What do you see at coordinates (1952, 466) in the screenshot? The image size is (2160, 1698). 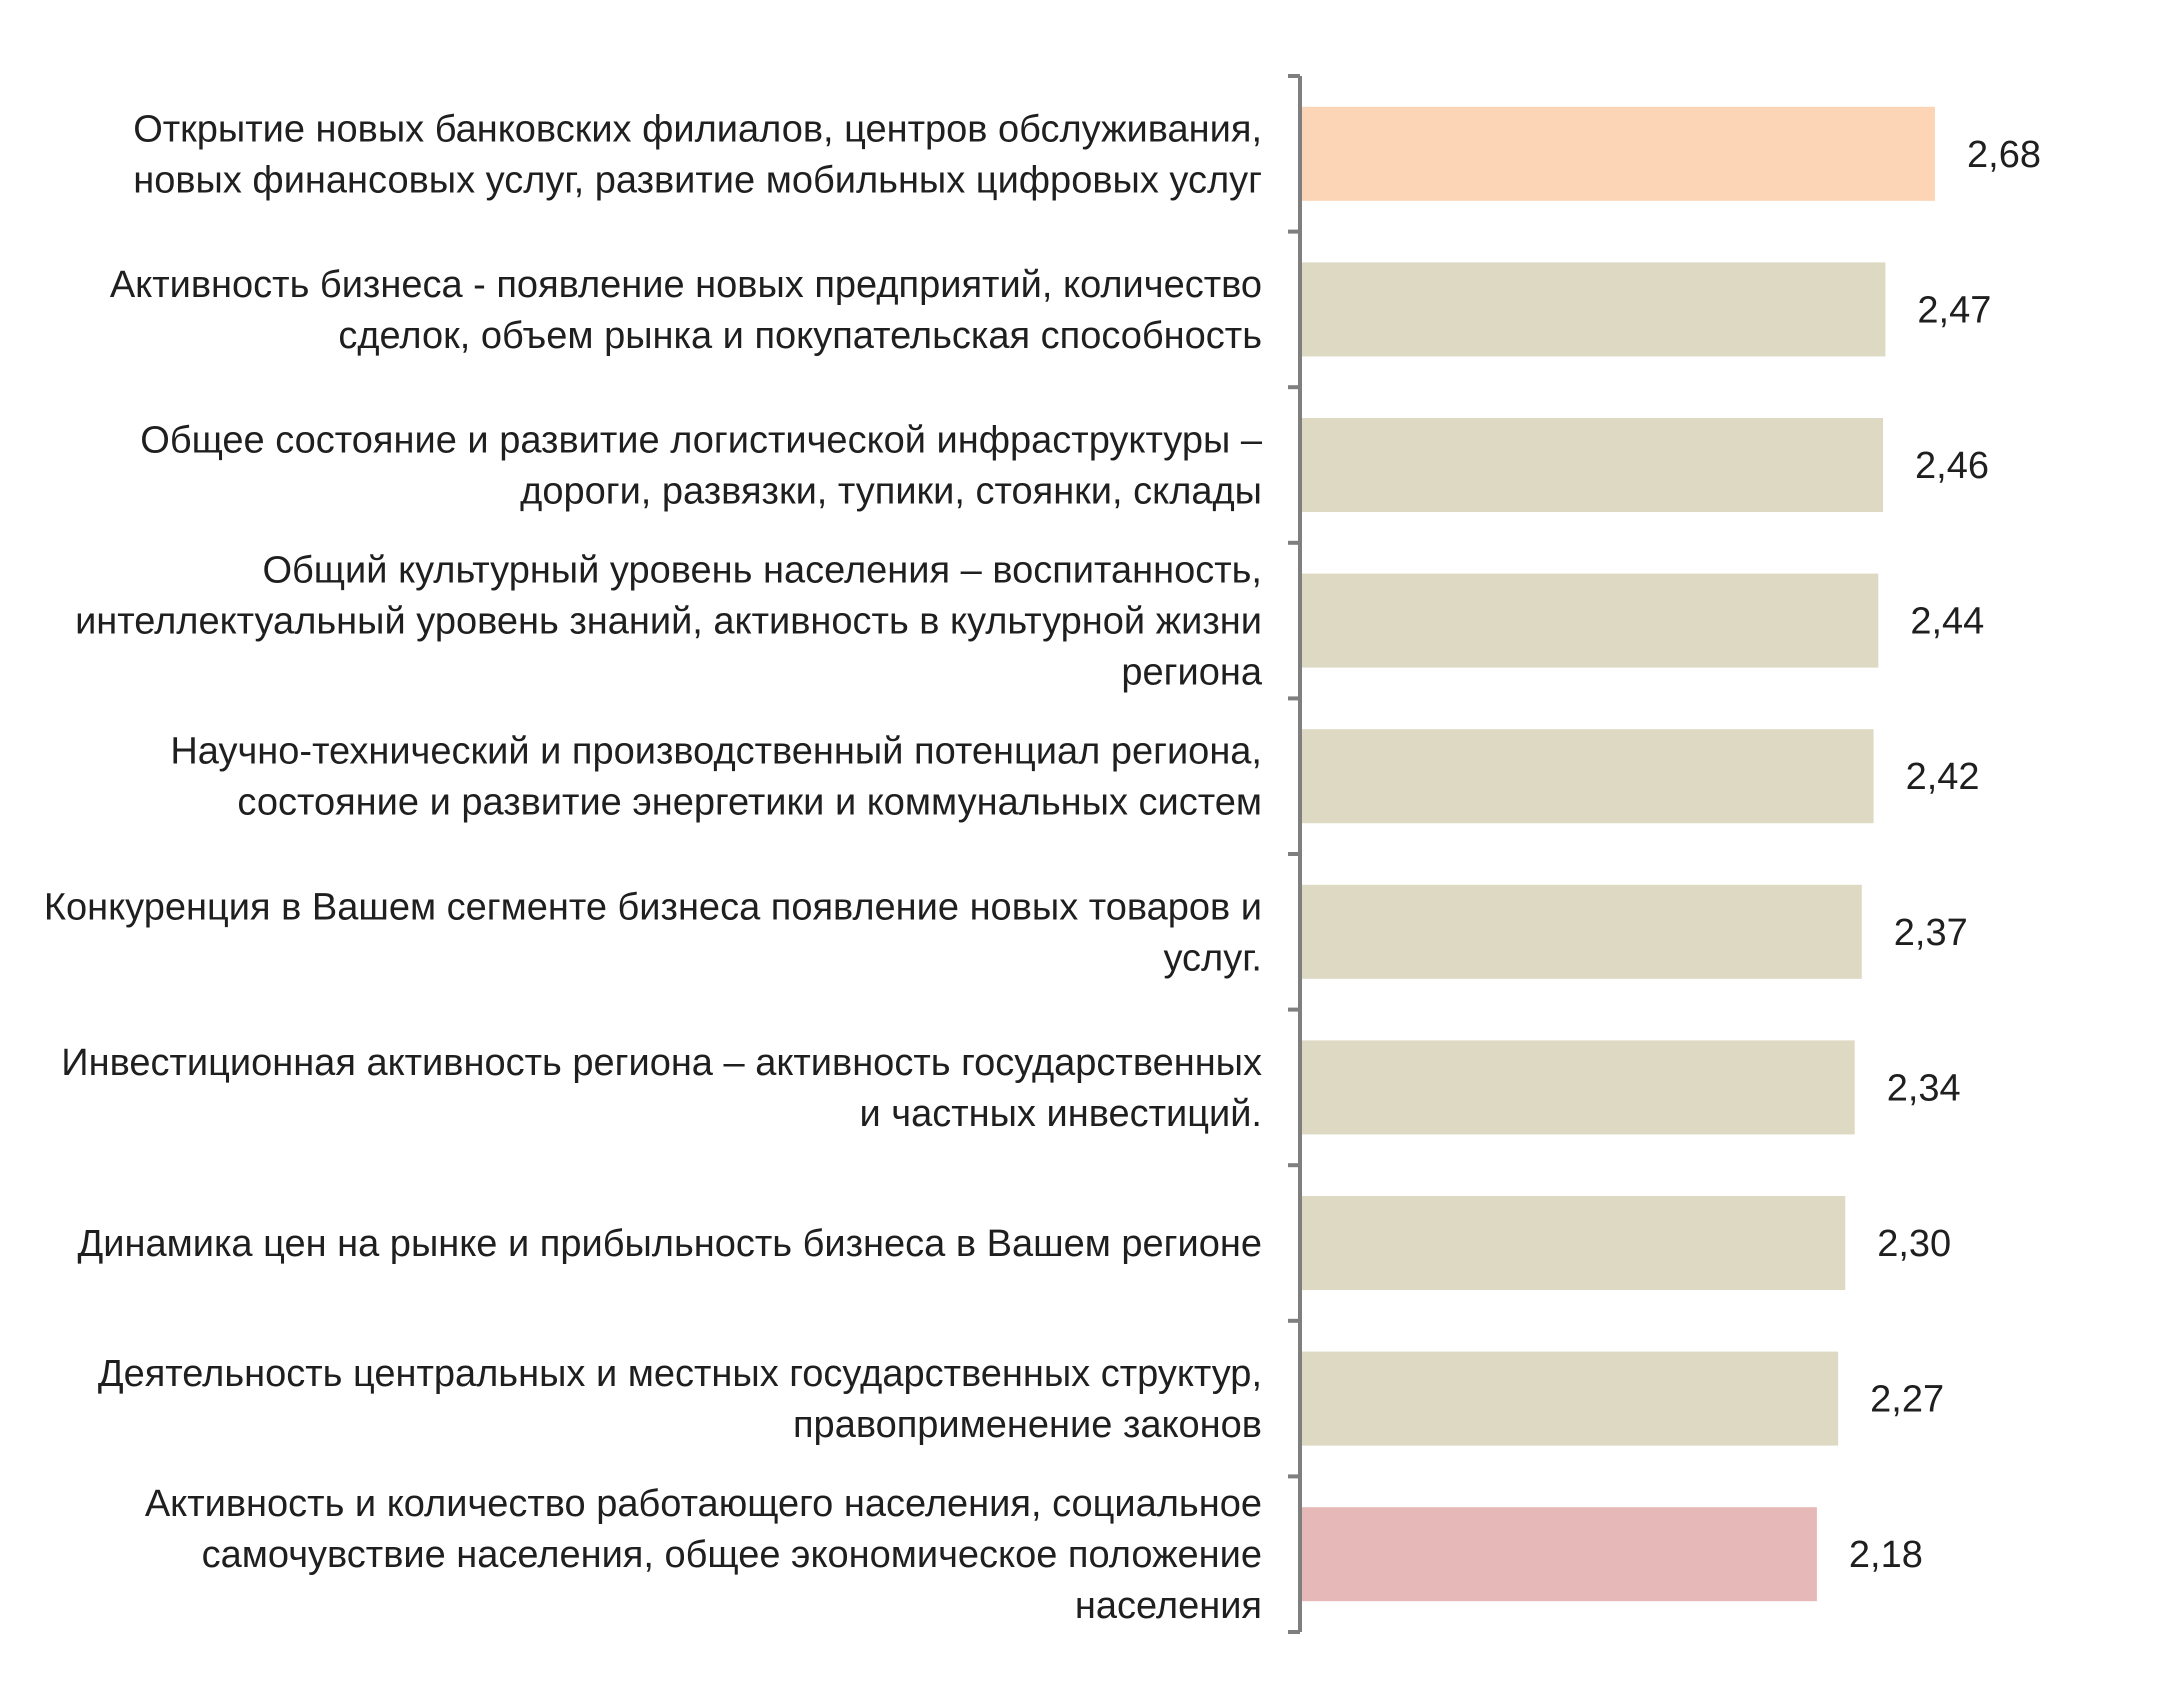 I see `value-label-3: 2,46` at bounding box center [1952, 466].